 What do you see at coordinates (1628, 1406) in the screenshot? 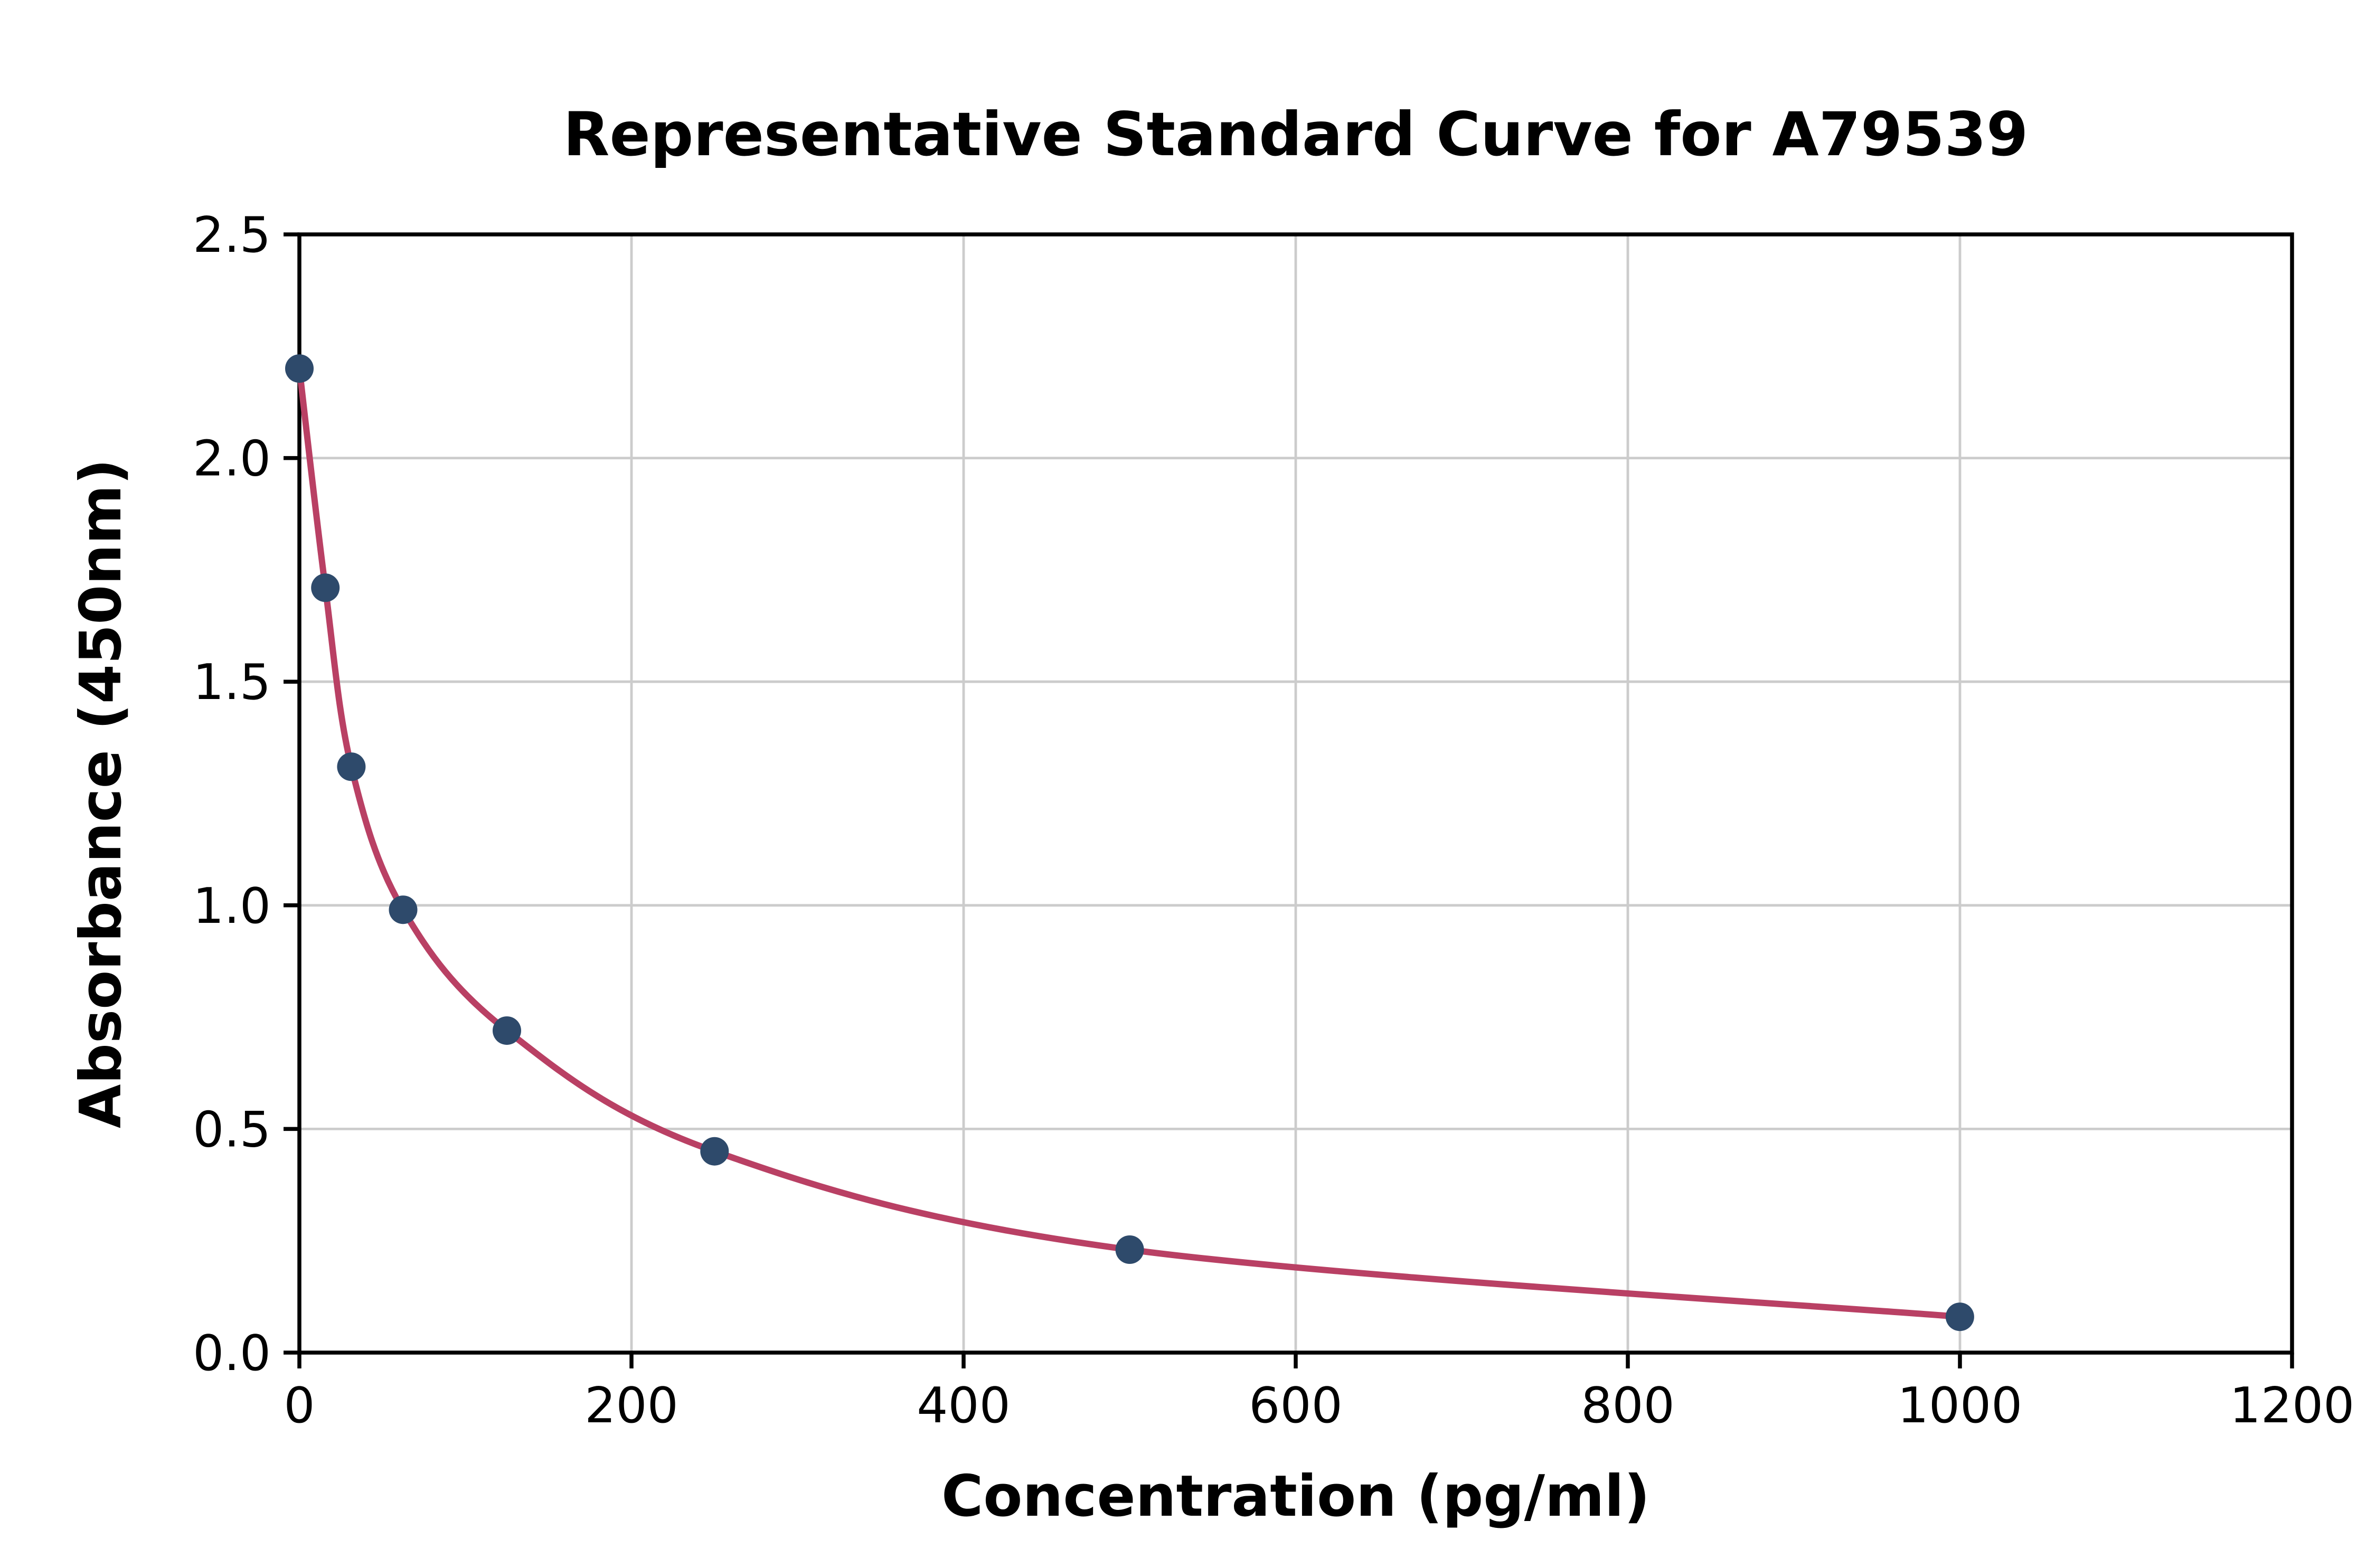
I see `x-tick-label: 800` at bounding box center [1628, 1406].